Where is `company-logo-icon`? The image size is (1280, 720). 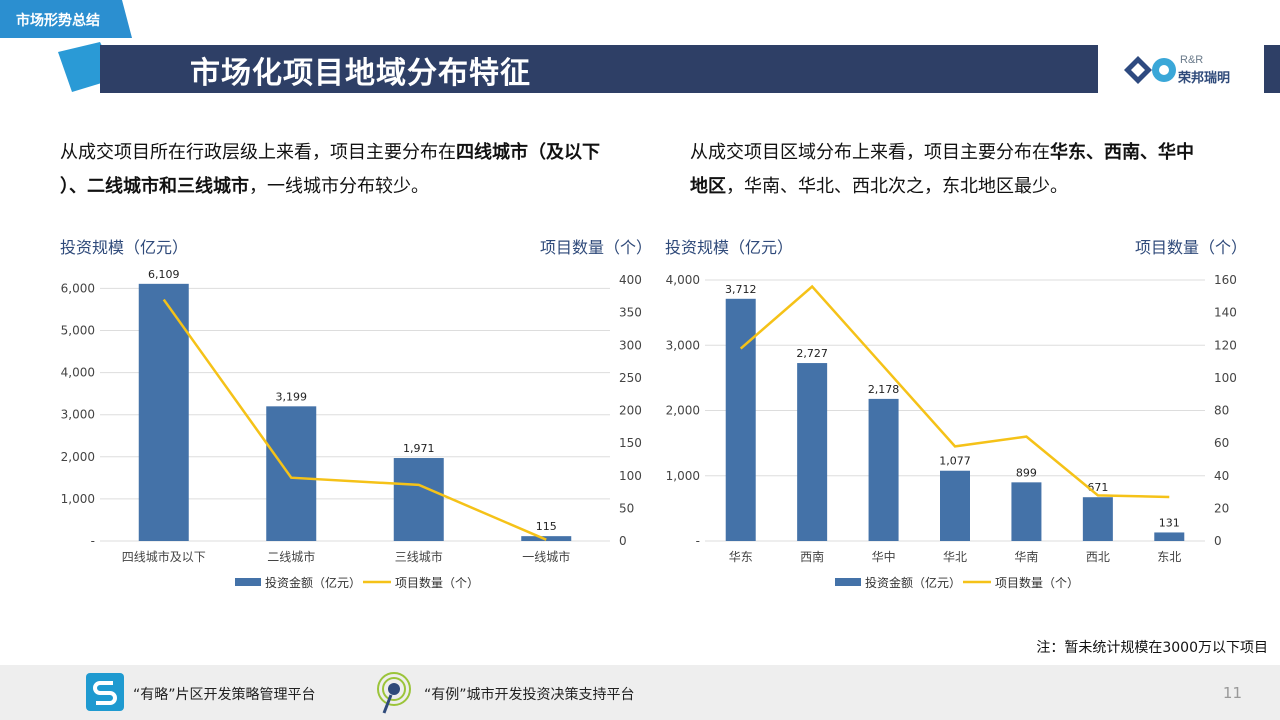 company-logo-icon is located at coordinates (1150, 70).